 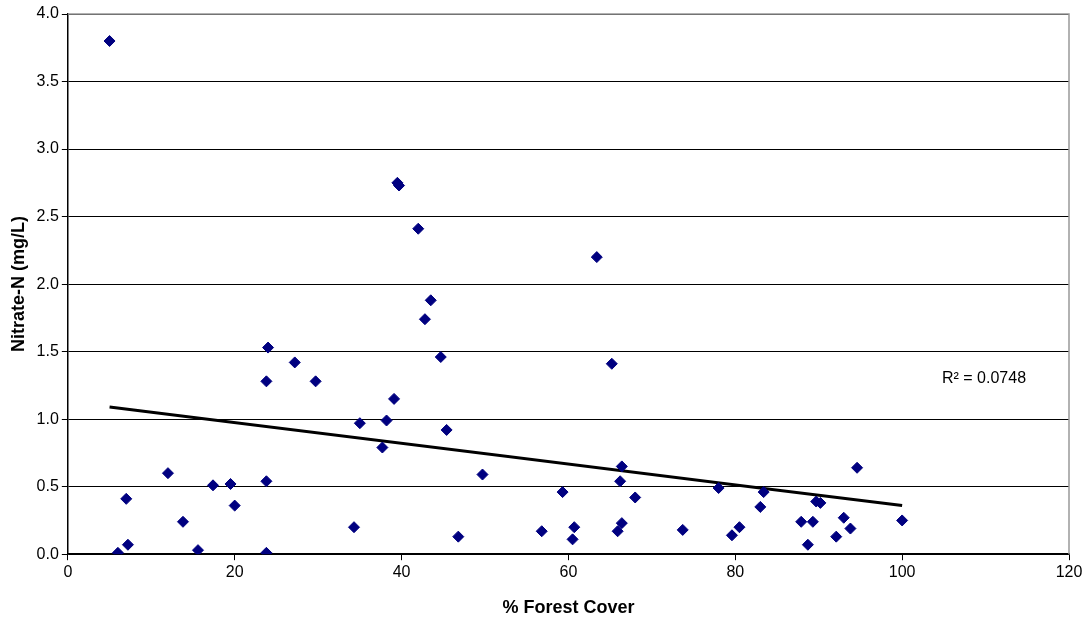 What do you see at coordinates (68, 572) in the screenshot?
I see `x-tick-label: 0` at bounding box center [68, 572].